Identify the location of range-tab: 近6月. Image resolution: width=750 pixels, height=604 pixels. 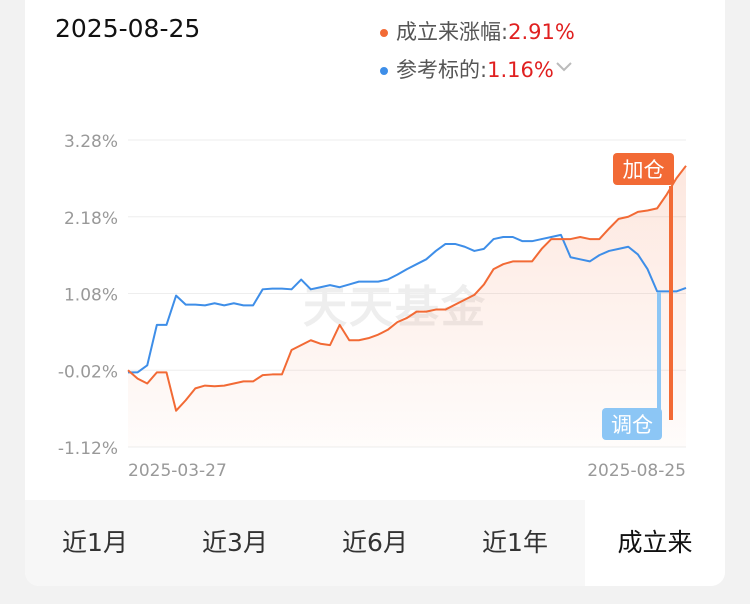
(375, 542).